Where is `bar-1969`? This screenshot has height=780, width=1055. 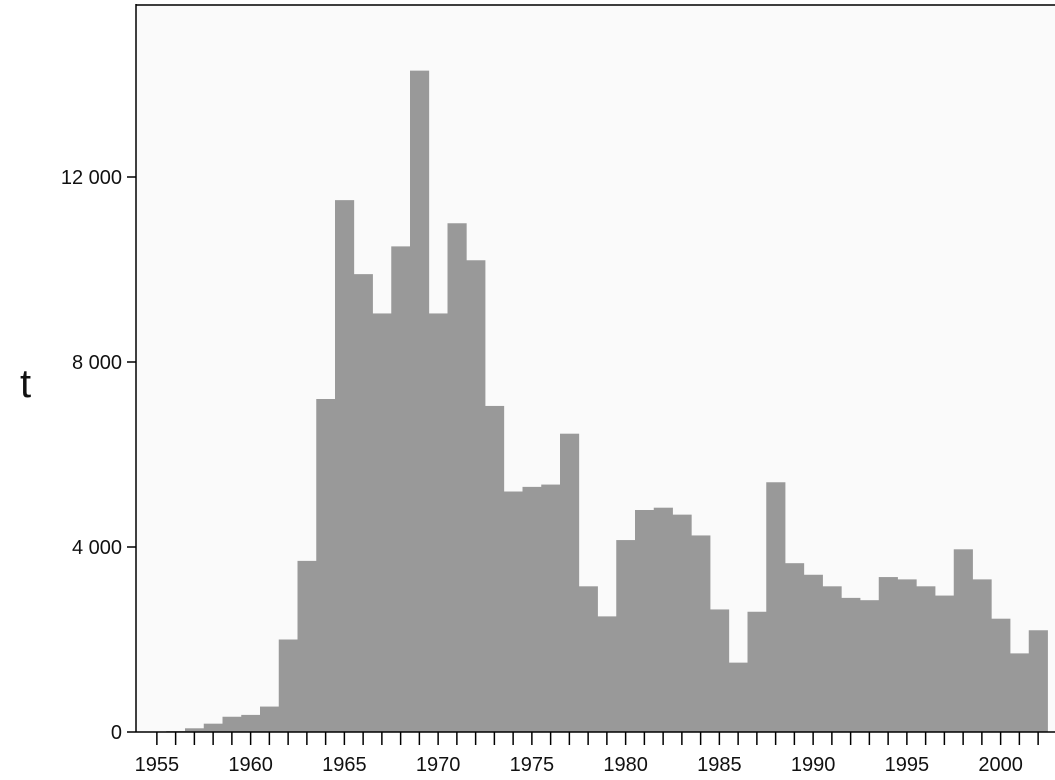
bar-1969 is located at coordinates (420, 401).